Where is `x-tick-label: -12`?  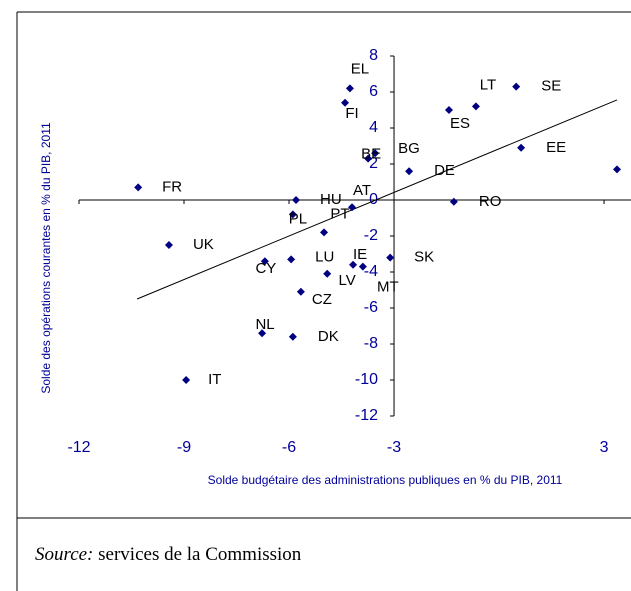 x-tick-label: -12 is located at coordinates (78, 447).